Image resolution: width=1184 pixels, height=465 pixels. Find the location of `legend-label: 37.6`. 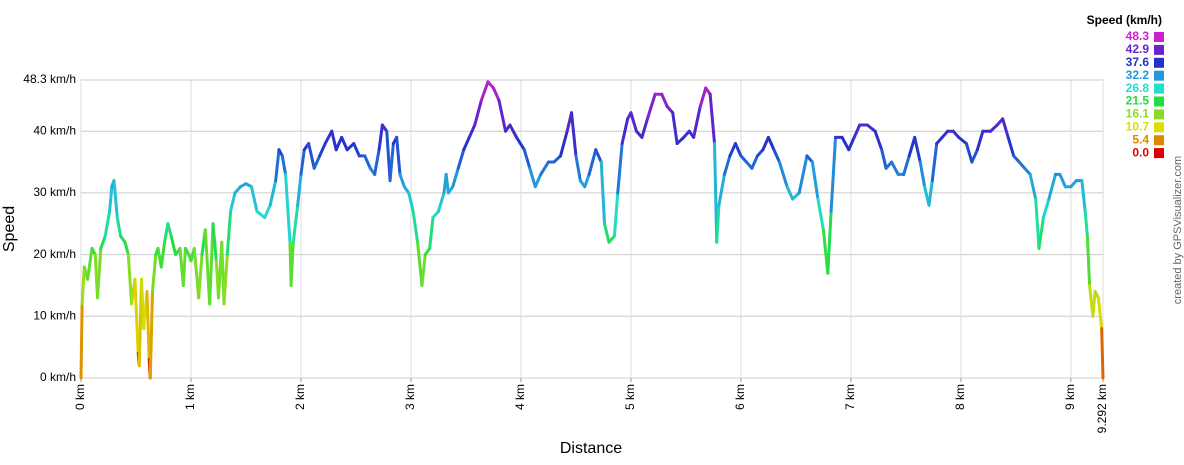

legend-label: 37.6 is located at coordinates (1138, 62).